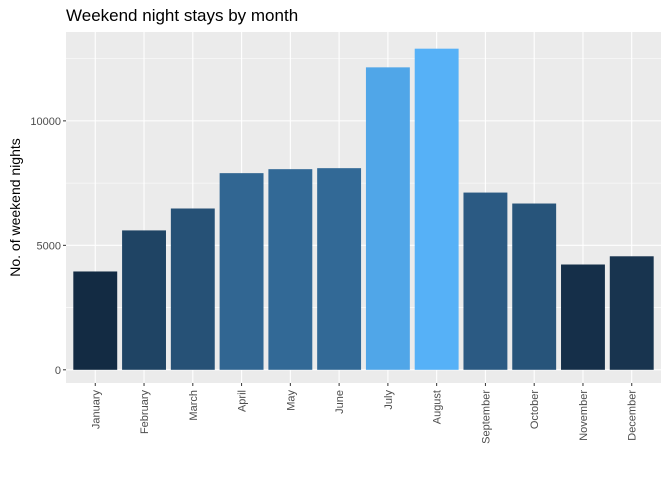 The height and width of the screenshot is (480, 672). Describe the element at coordinates (45, 122) in the screenshot. I see `y-tick-label: 10000` at that location.